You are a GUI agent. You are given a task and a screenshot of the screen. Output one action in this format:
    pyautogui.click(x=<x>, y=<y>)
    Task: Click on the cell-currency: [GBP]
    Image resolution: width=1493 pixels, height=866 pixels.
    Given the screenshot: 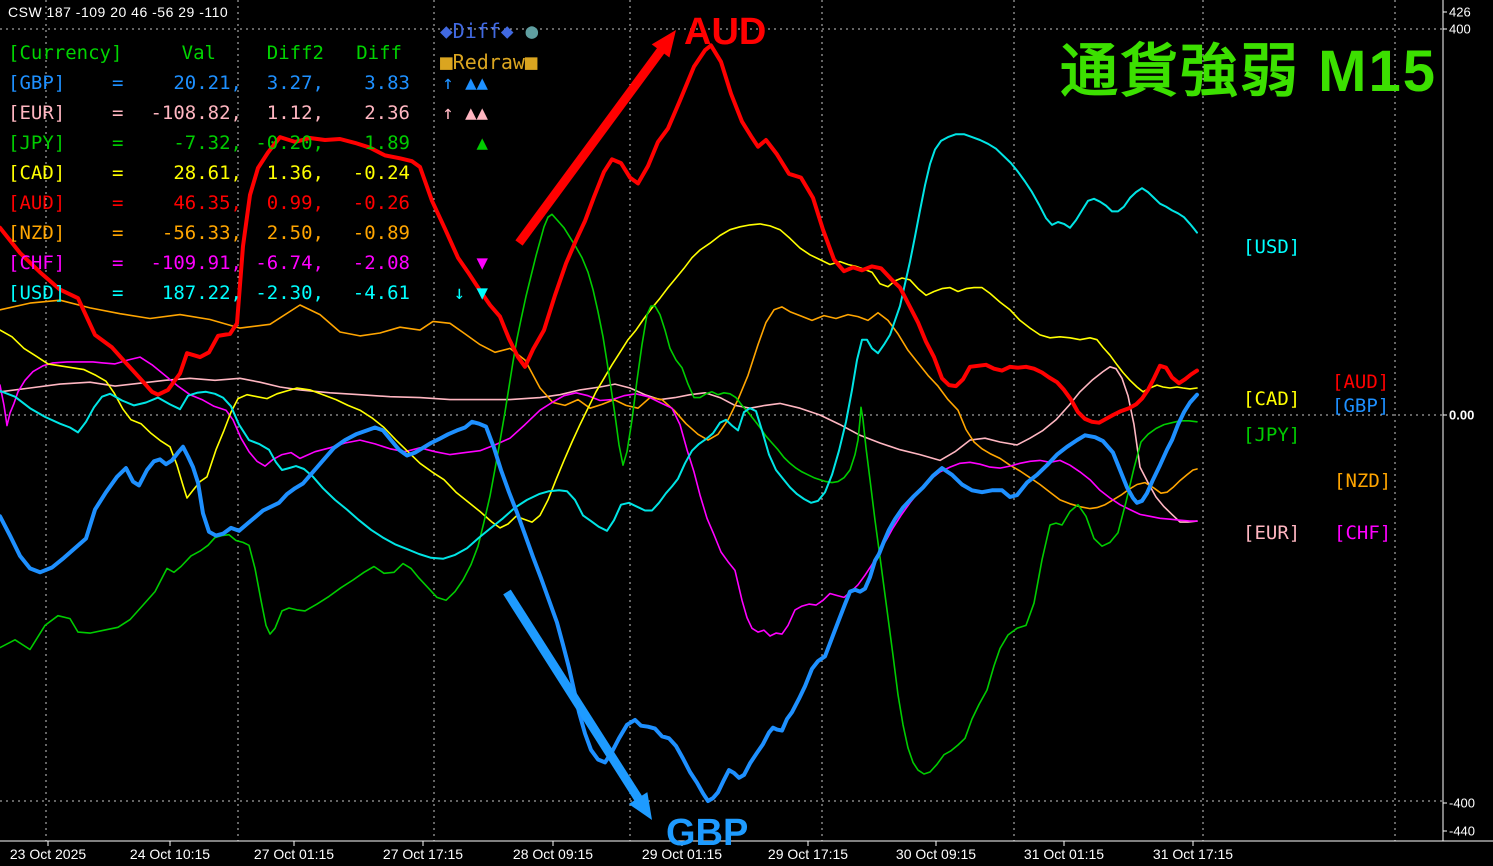 What is the action you would take?
    pyautogui.click(x=37, y=83)
    